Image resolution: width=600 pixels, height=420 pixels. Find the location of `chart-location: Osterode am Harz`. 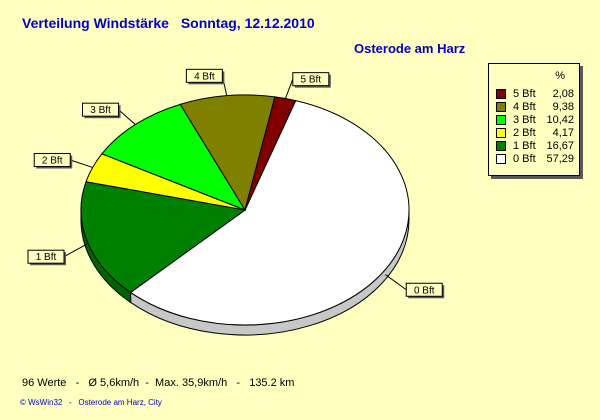

chart-location: Osterode am Harz is located at coordinates (410, 48).